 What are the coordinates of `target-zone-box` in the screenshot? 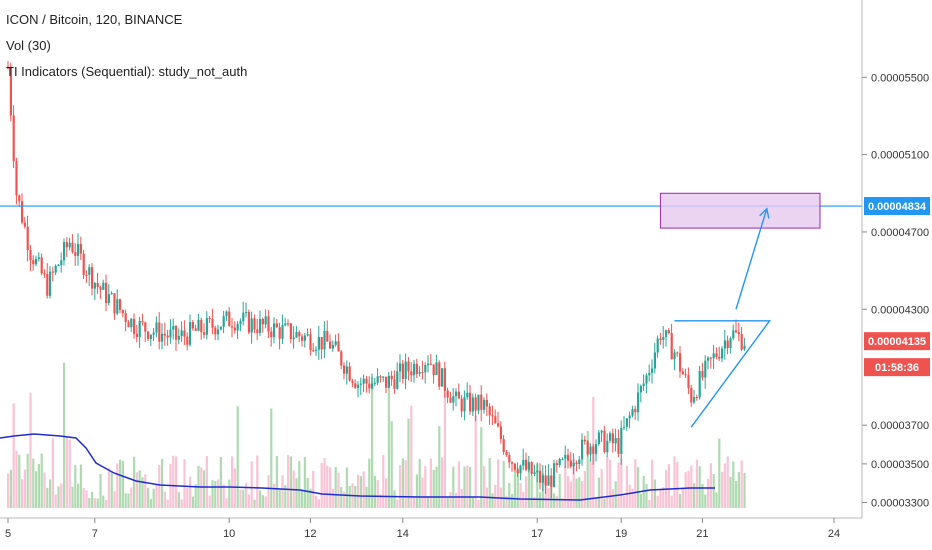 It's located at (740, 210).